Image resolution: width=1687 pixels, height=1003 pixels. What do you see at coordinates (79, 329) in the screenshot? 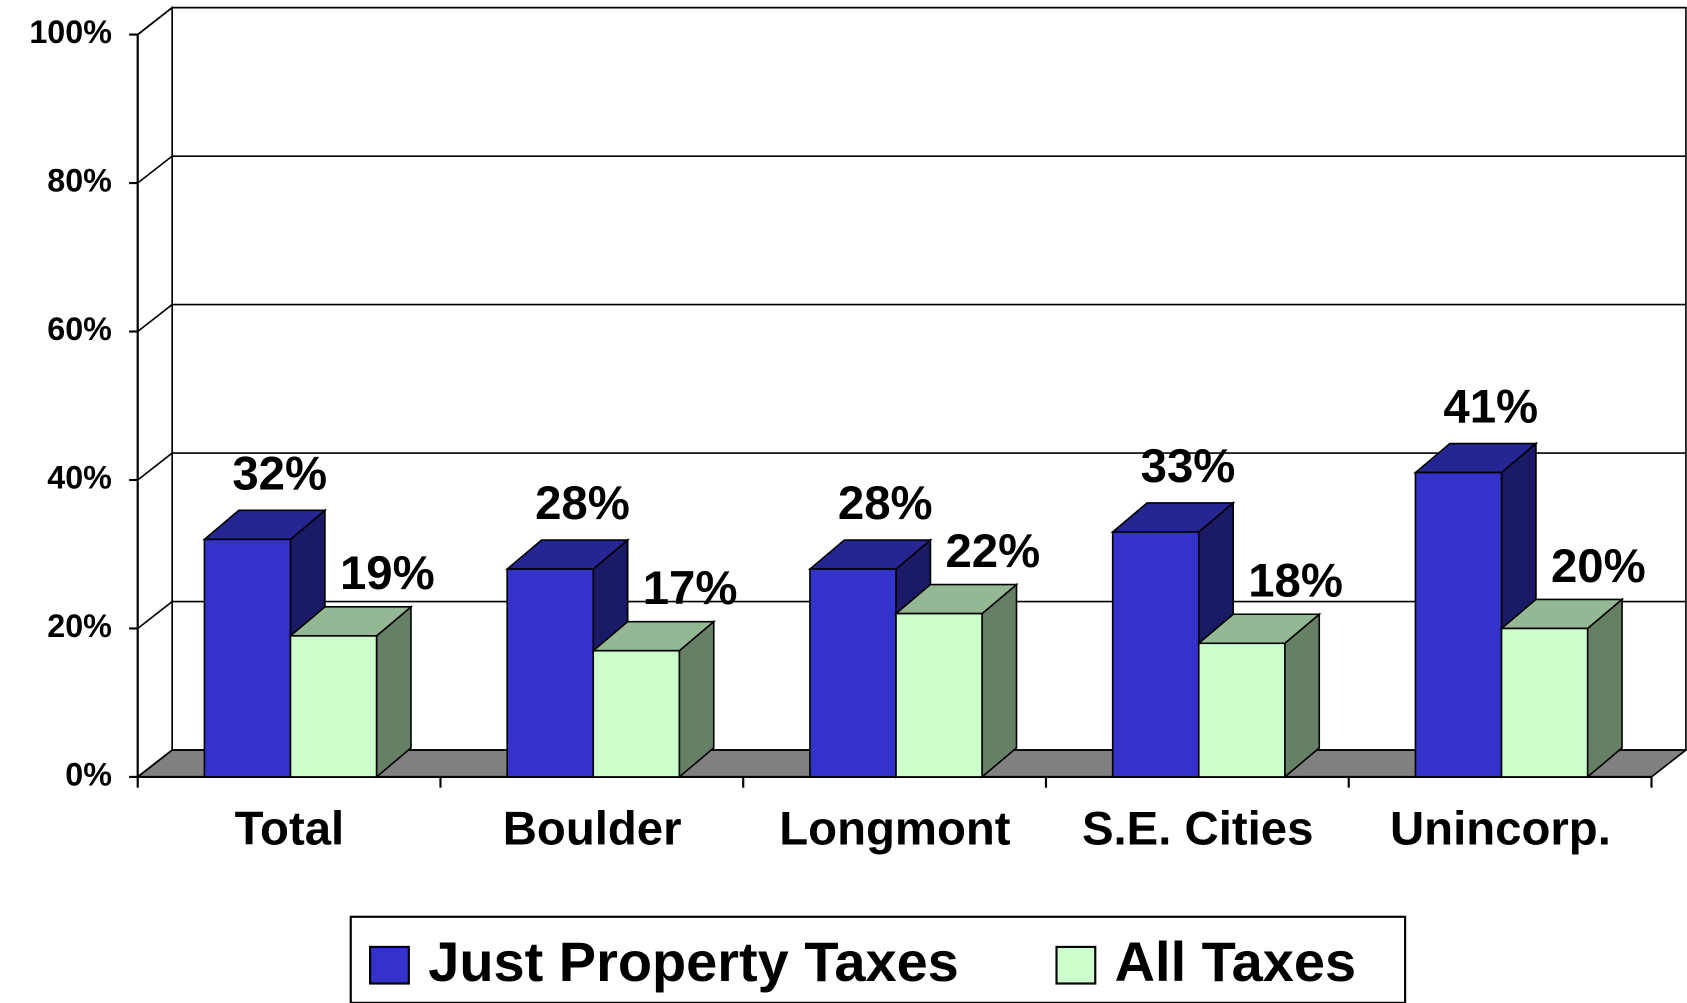
I see `y-tick-label: 60%` at bounding box center [79, 329].